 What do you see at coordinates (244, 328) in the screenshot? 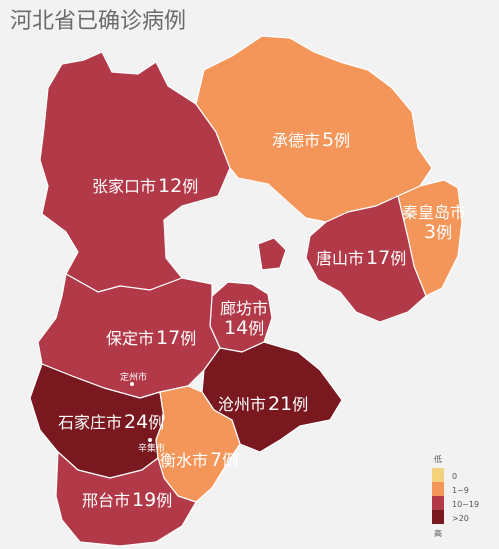
I see `label-langfang-count: 14例` at bounding box center [244, 328].